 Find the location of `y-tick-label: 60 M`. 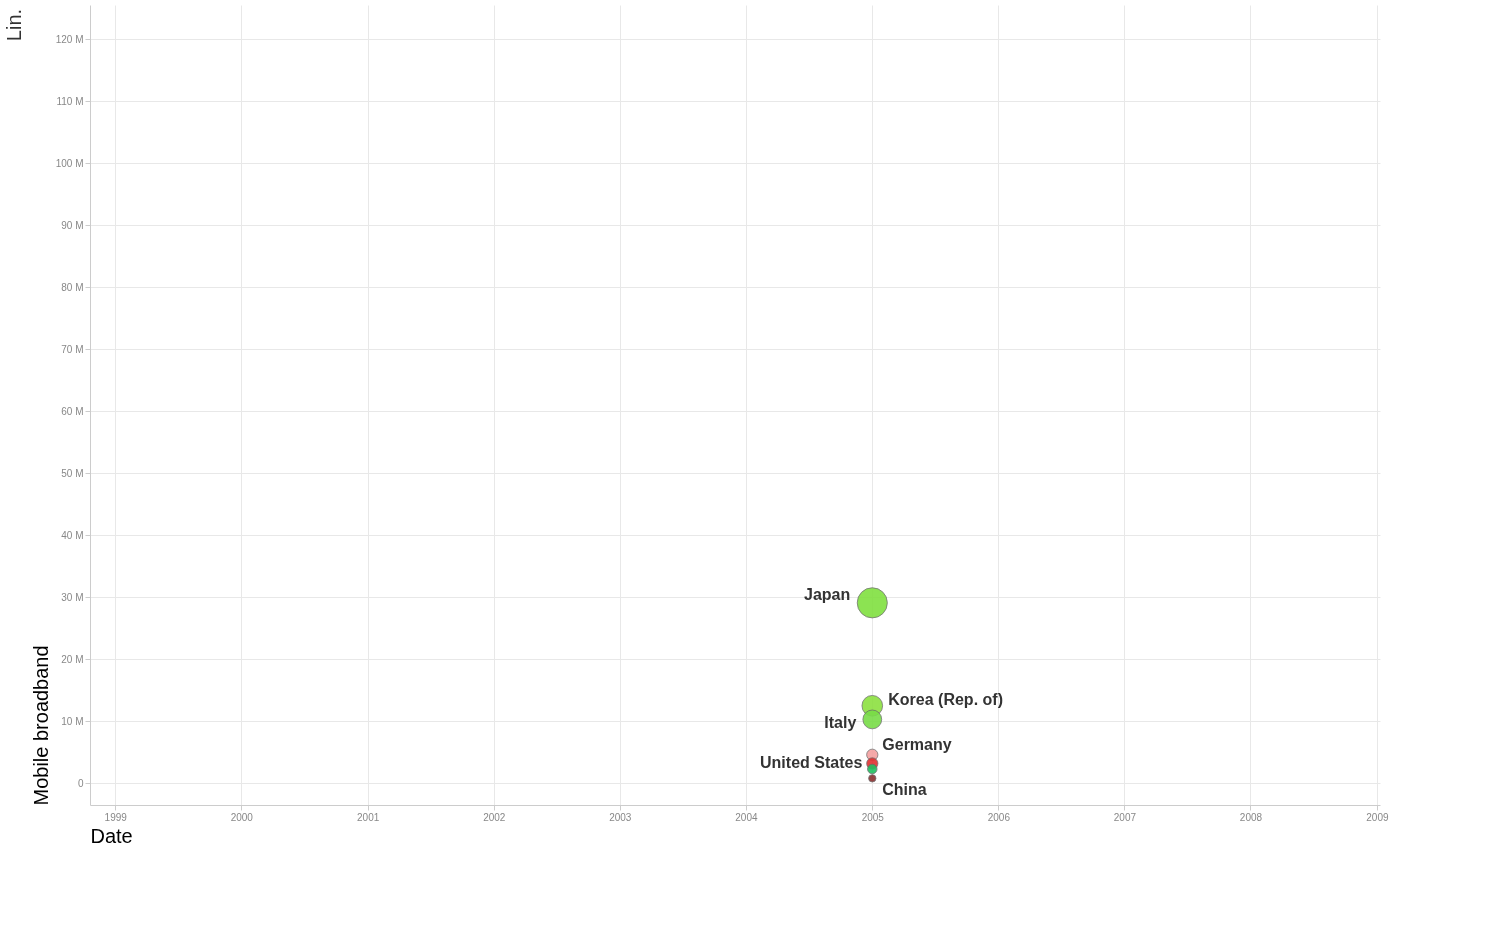

y-tick-label: 60 M is located at coordinates (72, 411).